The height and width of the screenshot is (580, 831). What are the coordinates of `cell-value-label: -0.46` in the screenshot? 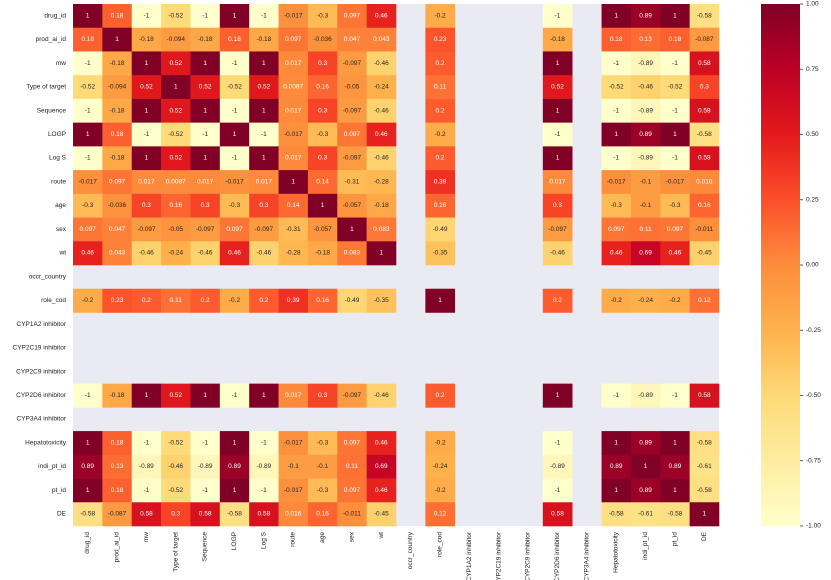 It's located at (175, 466).